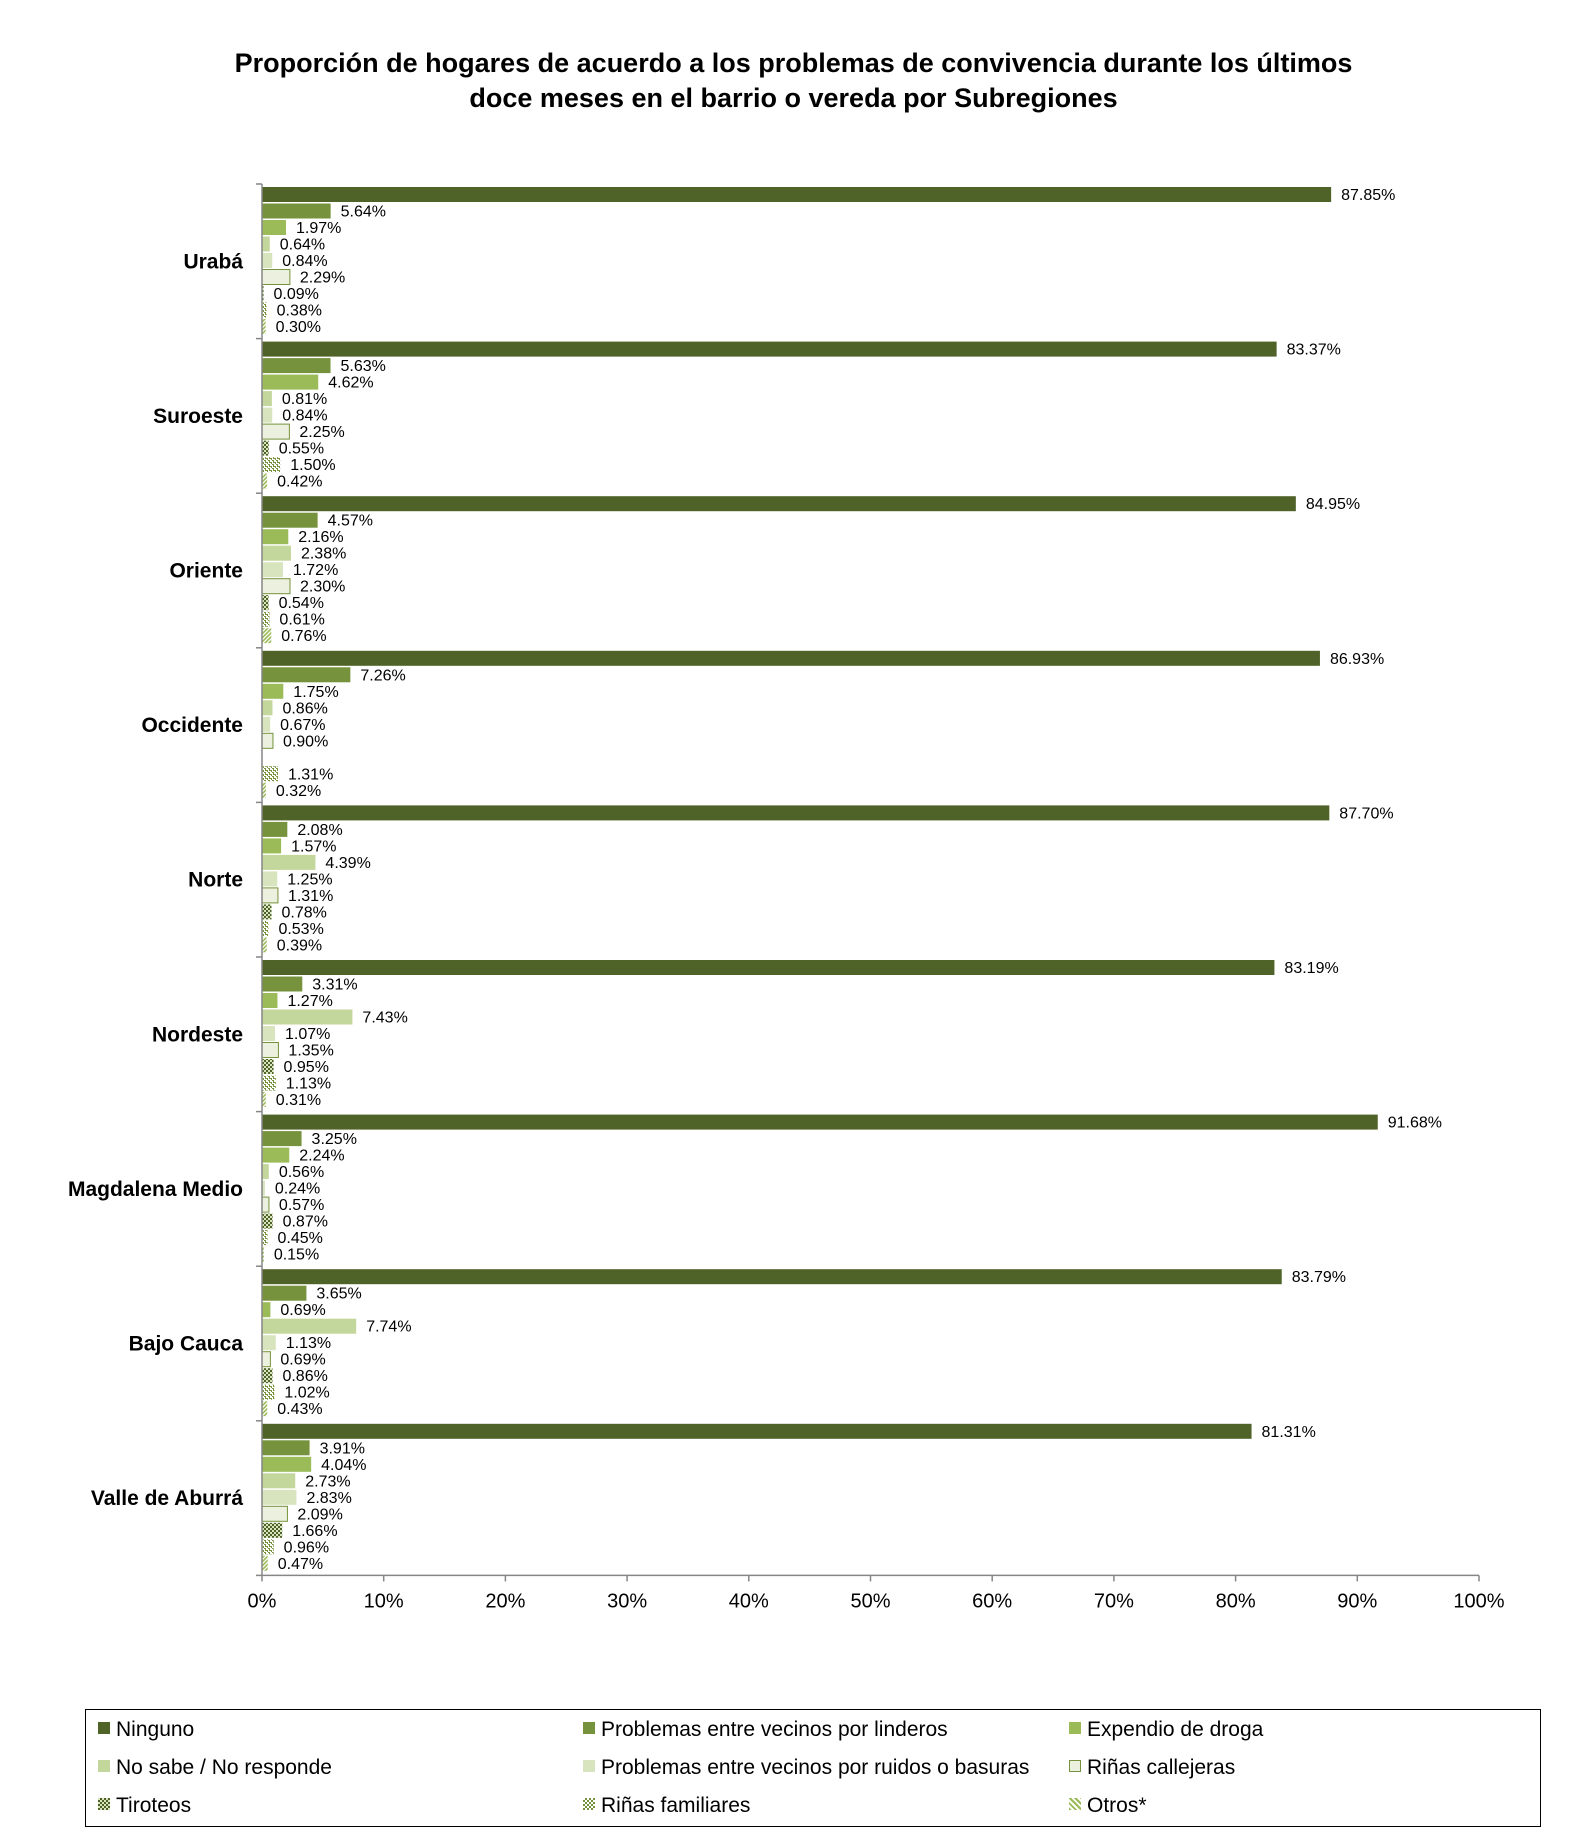 The width and height of the screenshot is (1587, 1837). I want to click on data-label: 1.35%, so click(310, 1051).